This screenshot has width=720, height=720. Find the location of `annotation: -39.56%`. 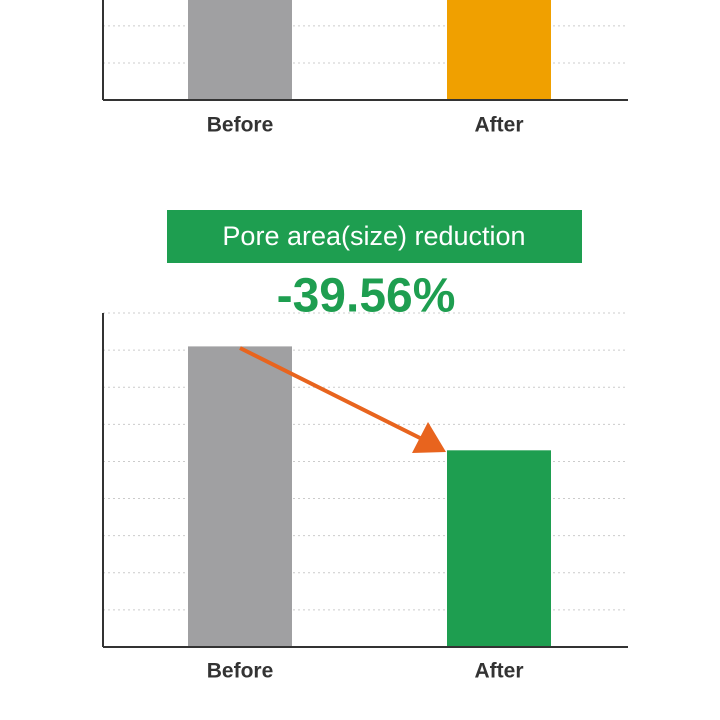

annotation: -39.56% is located at coordinates (366, 296).